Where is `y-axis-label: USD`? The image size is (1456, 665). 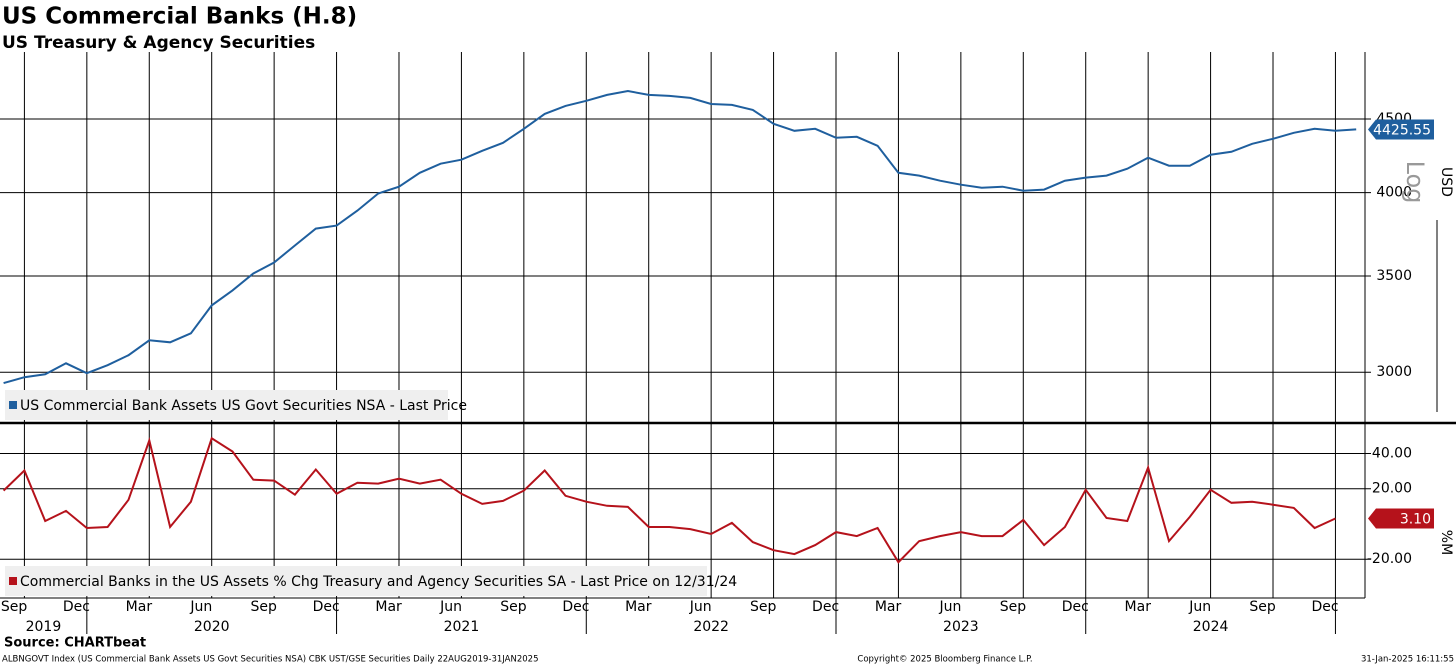
y-axis-label: USD is located at coordinates (1446, 182).